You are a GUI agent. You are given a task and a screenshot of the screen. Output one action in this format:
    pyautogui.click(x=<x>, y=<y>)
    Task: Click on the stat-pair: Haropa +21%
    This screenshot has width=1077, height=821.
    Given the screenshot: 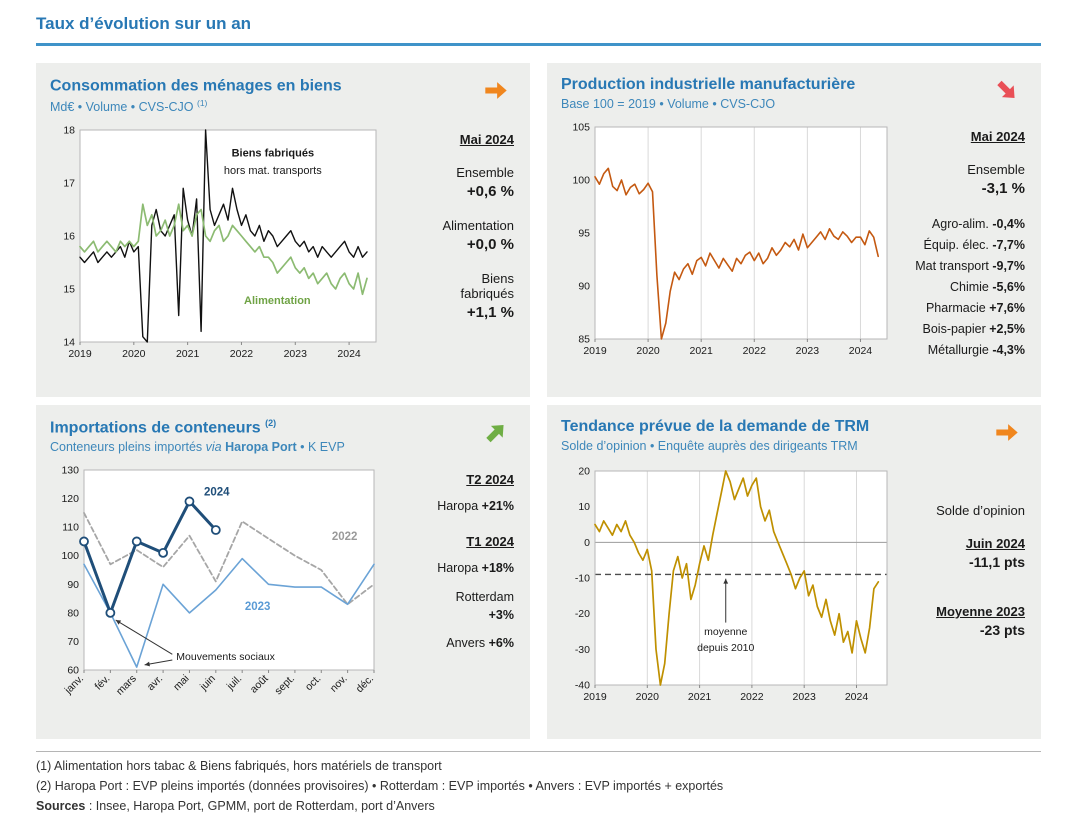 What is the action you would take?
    pyautogui.click(x=475, y=506)
    